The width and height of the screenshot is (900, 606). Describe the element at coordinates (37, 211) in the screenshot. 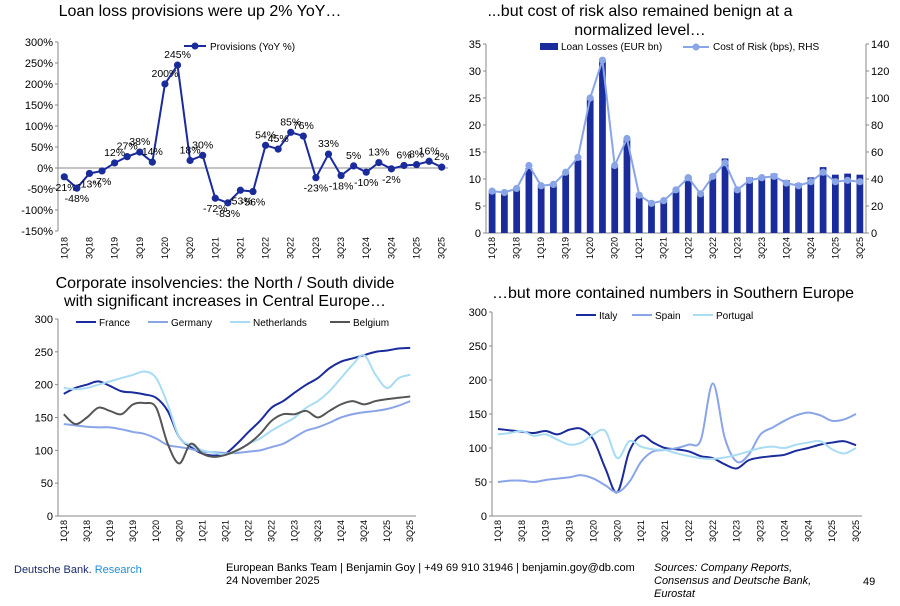

I see `y-tick-label: -100%` at that location.